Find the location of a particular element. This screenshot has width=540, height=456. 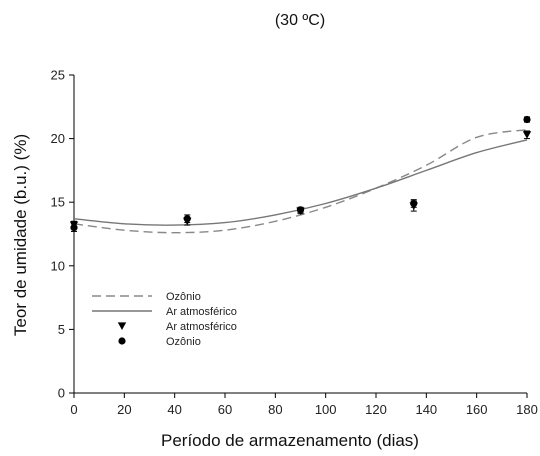

x-tick-label: 60 is located at coordinates (225, 409).